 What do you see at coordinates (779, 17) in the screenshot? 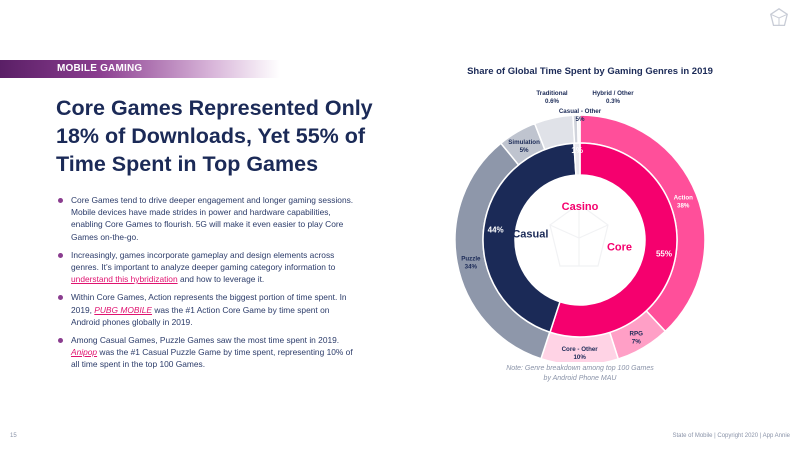
I see `app-annie-logo-icon` at bounding box center [779, 17].